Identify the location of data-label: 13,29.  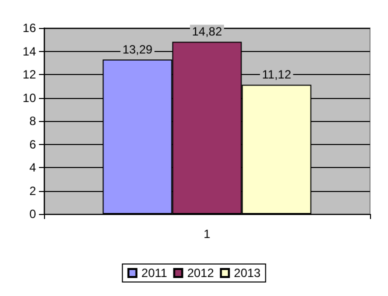
(137, 49).